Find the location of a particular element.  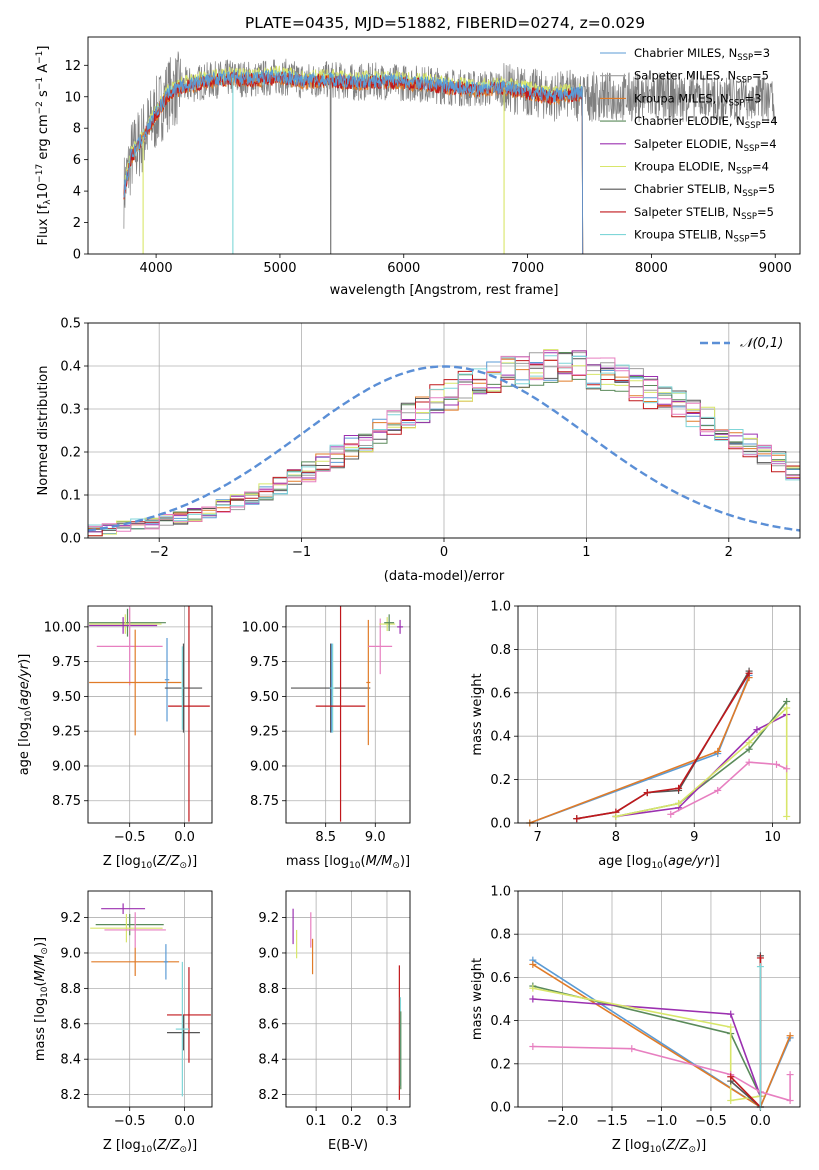

y-tick-label: 10 is located at coordinates (72, 97).